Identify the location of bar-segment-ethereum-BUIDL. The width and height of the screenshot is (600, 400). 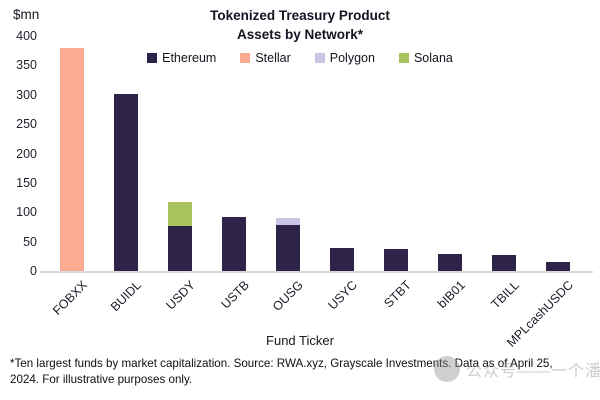
(126, 182).